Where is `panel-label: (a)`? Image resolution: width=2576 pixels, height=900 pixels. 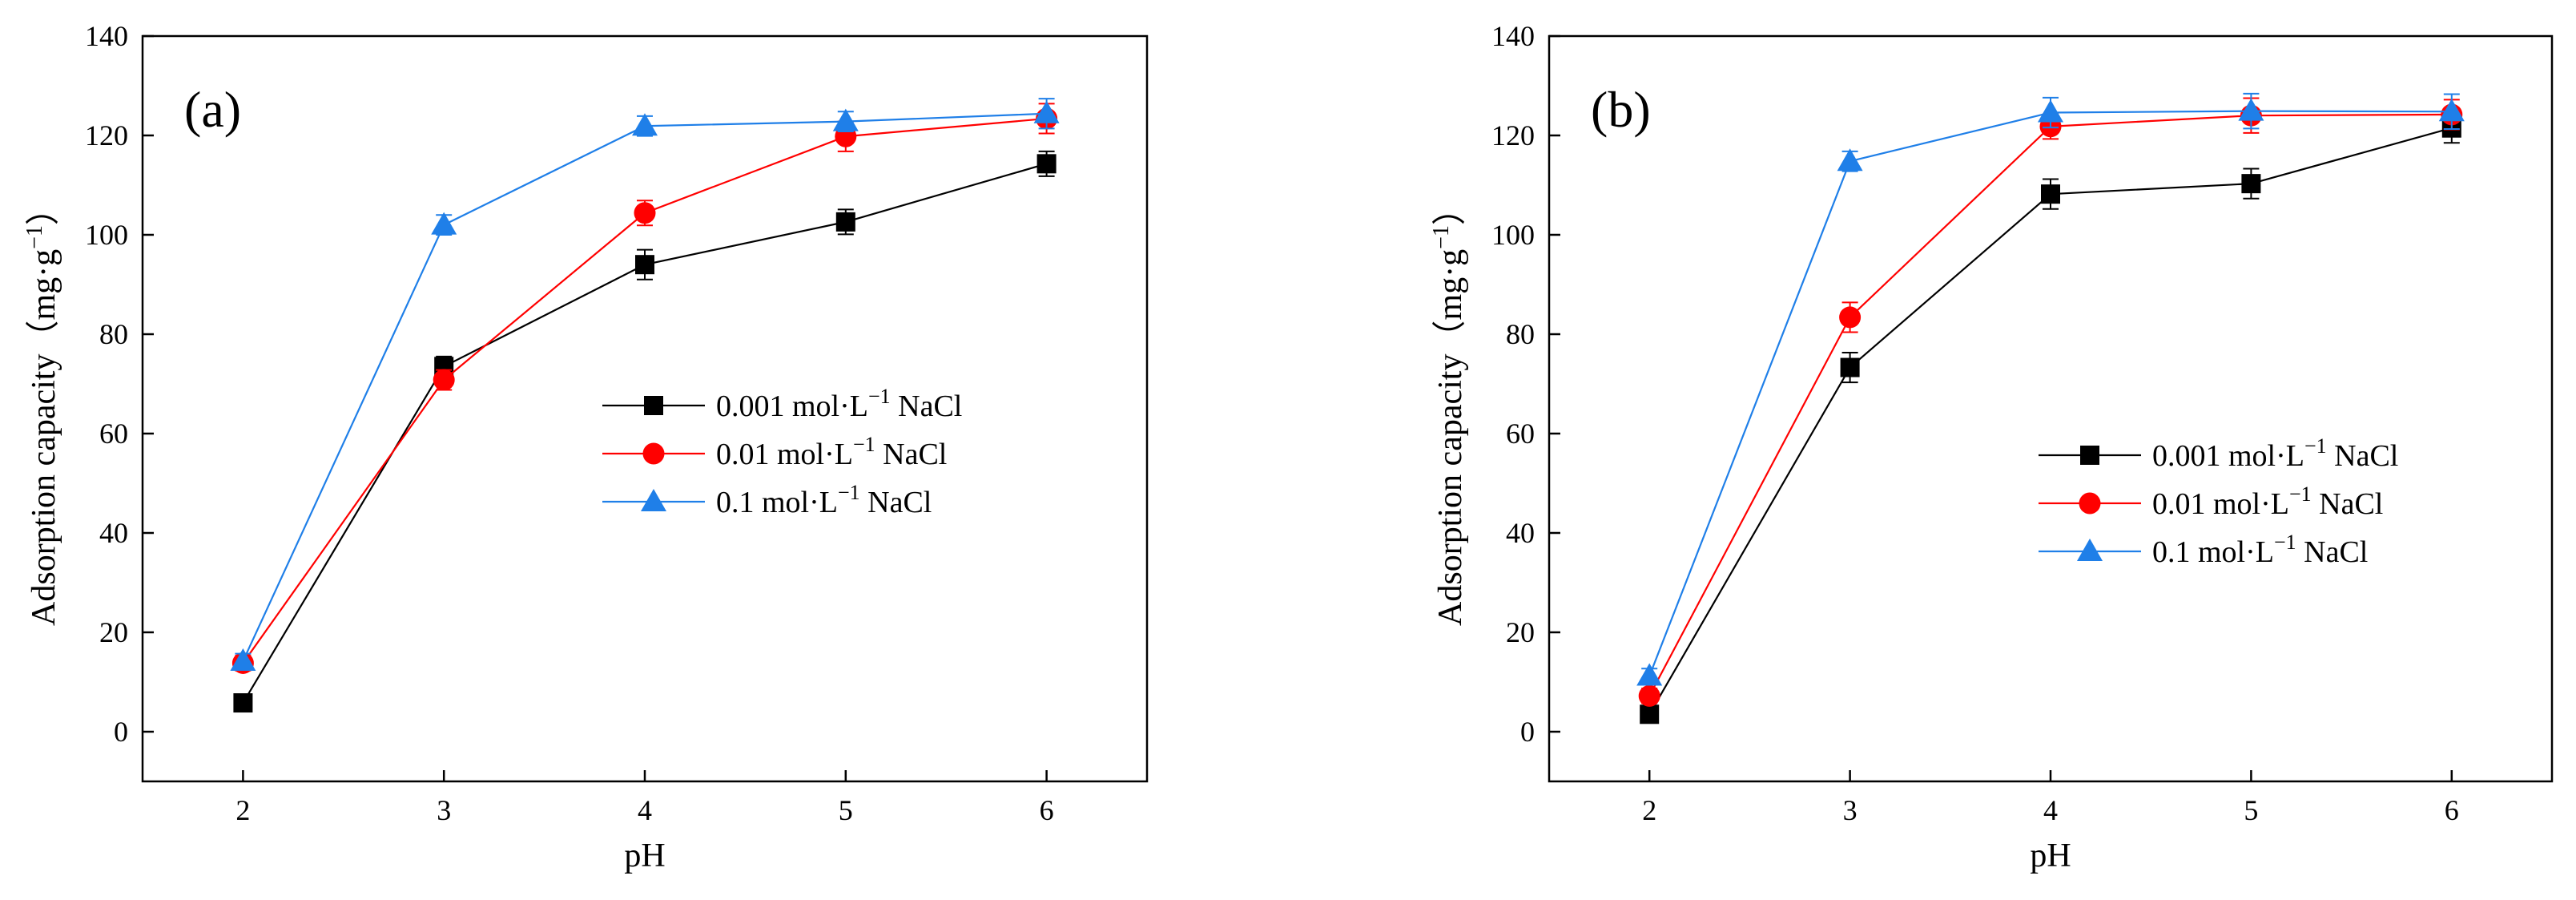 panel-label: (a) is located at coordinates (212, 110).